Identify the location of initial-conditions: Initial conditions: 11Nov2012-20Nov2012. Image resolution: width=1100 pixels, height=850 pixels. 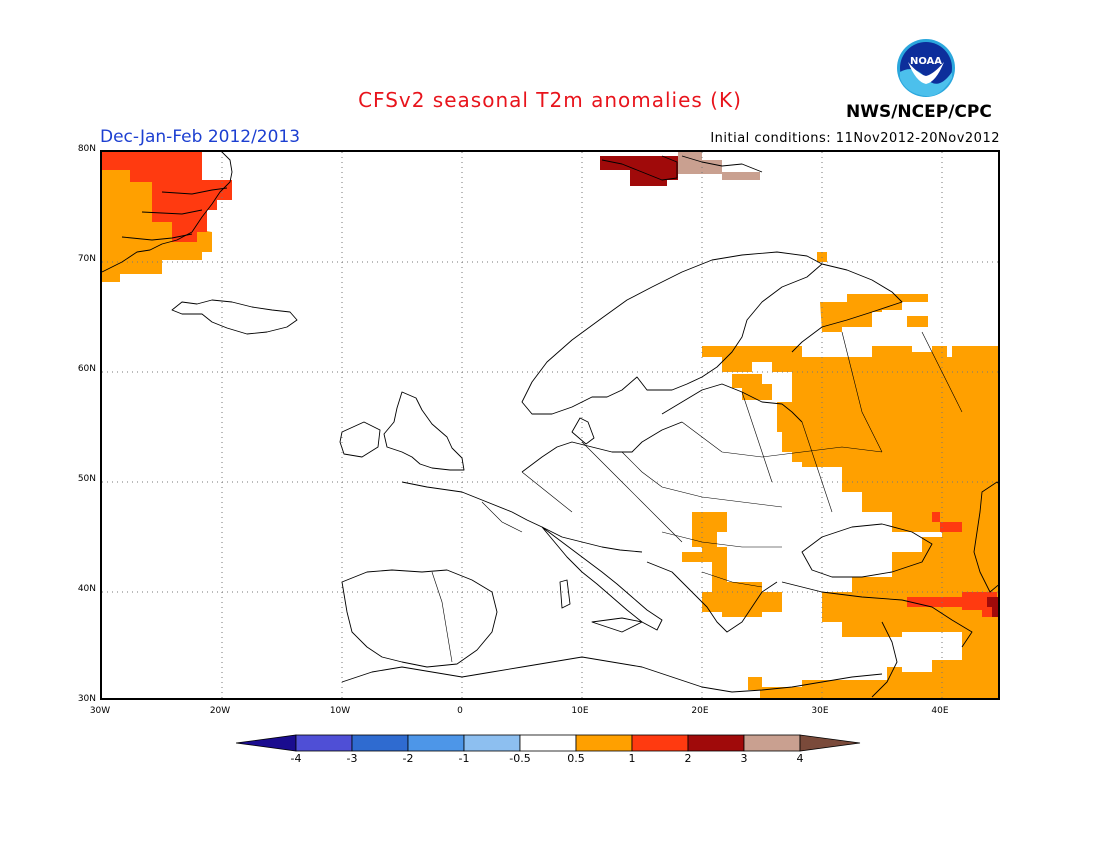
(855, 138).